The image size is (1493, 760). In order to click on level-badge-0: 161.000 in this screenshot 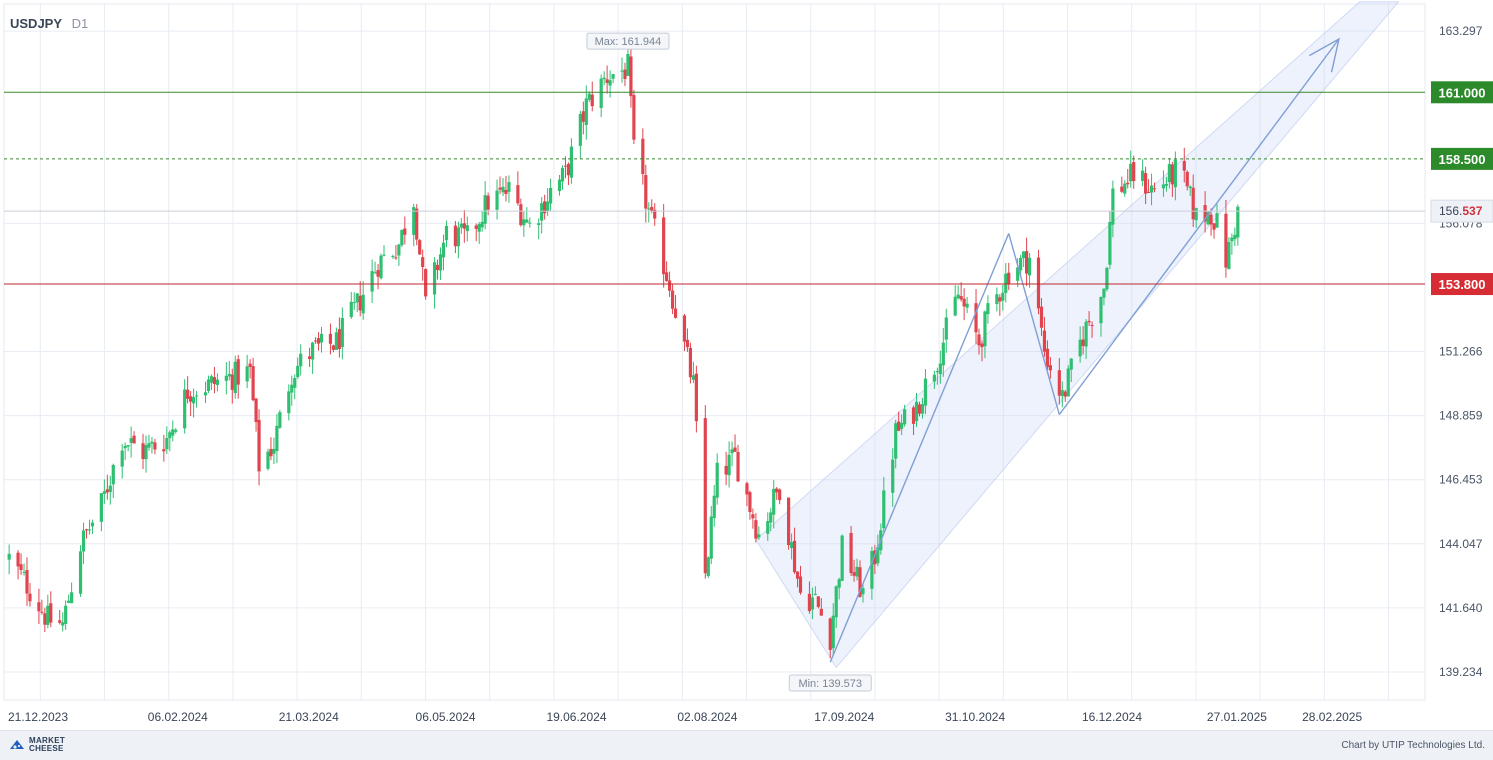, I will do `click(1462, 92)`.